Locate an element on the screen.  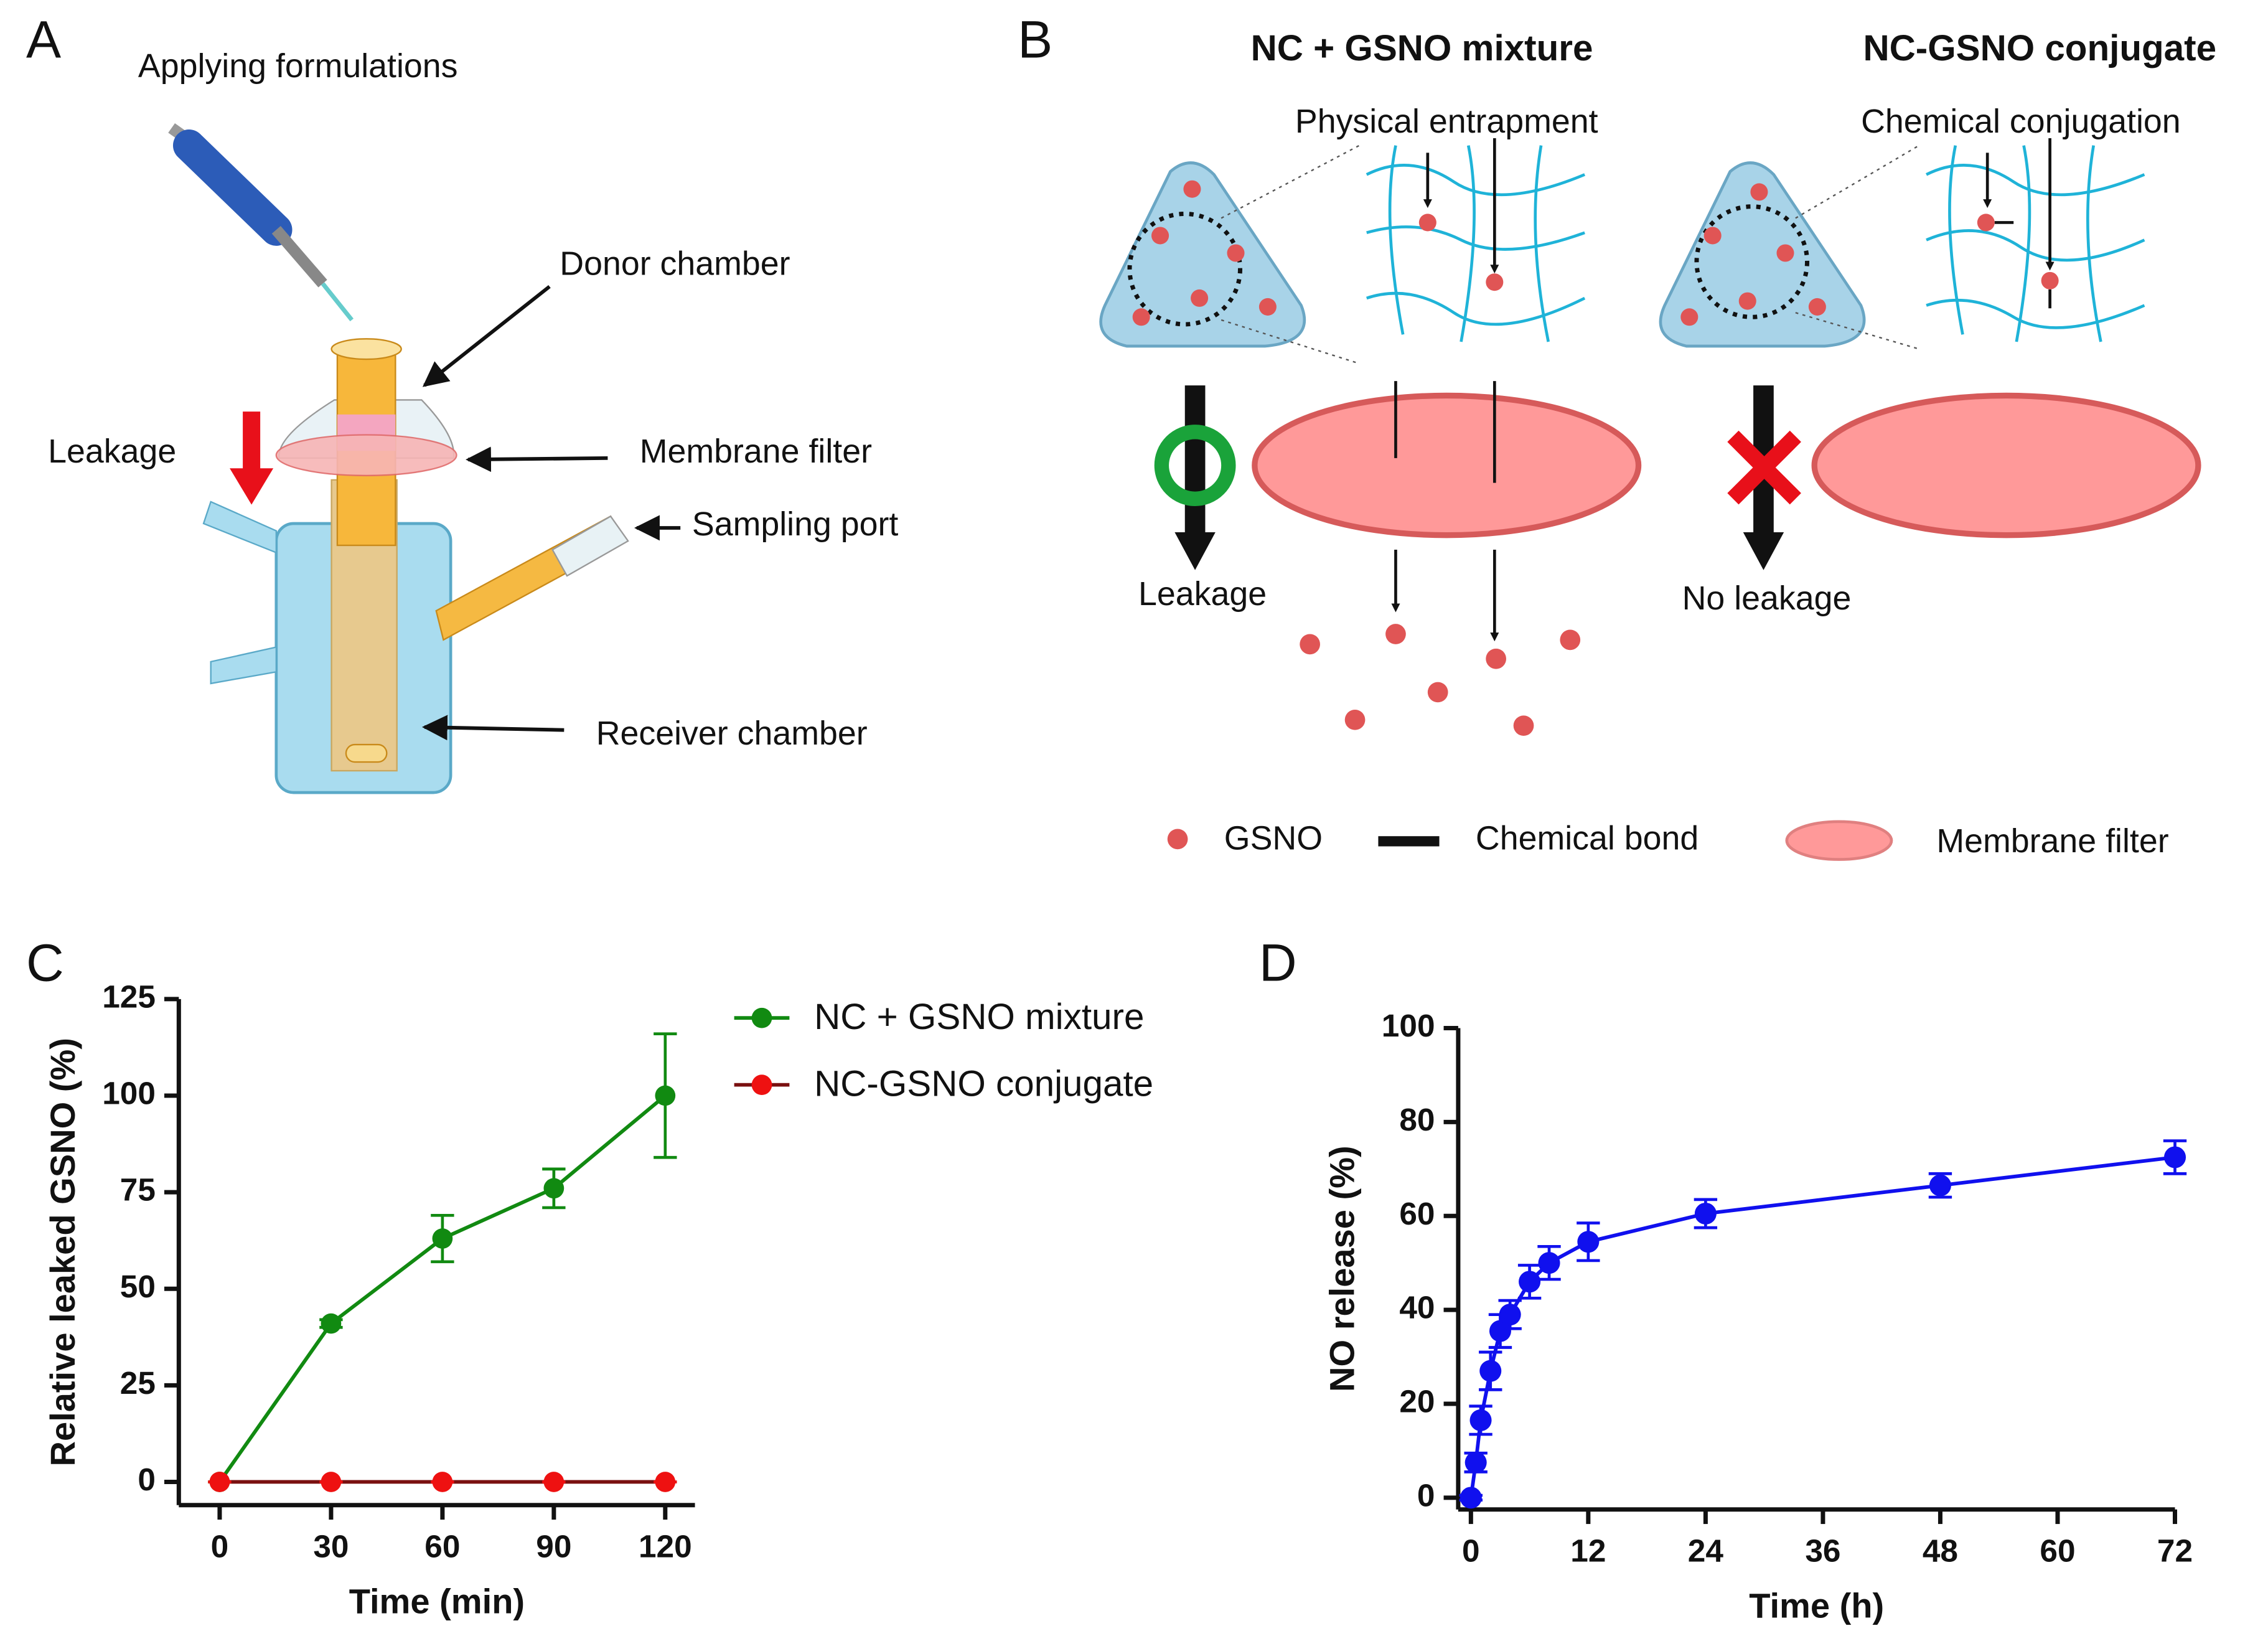
pipette is located at coordinates (261, 222).